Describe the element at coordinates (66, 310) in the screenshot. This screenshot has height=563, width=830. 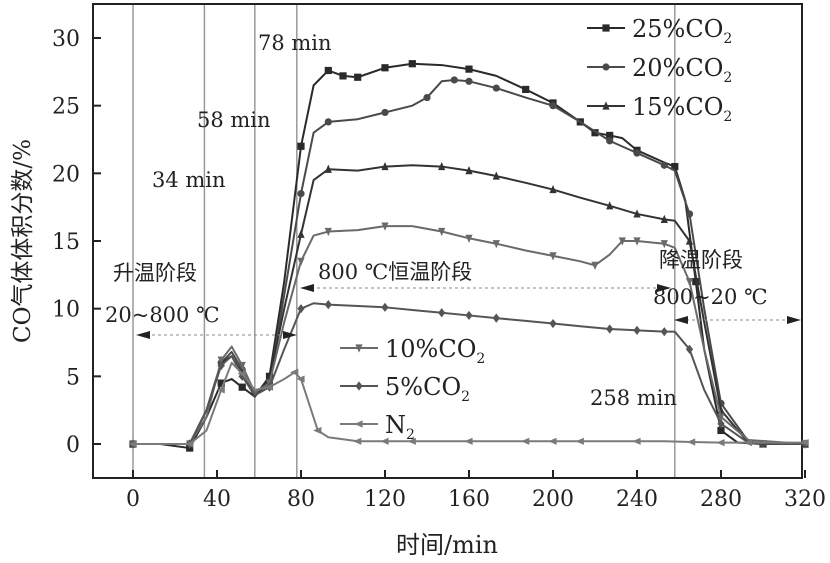
I see `y-tick-label: 10` at that location.